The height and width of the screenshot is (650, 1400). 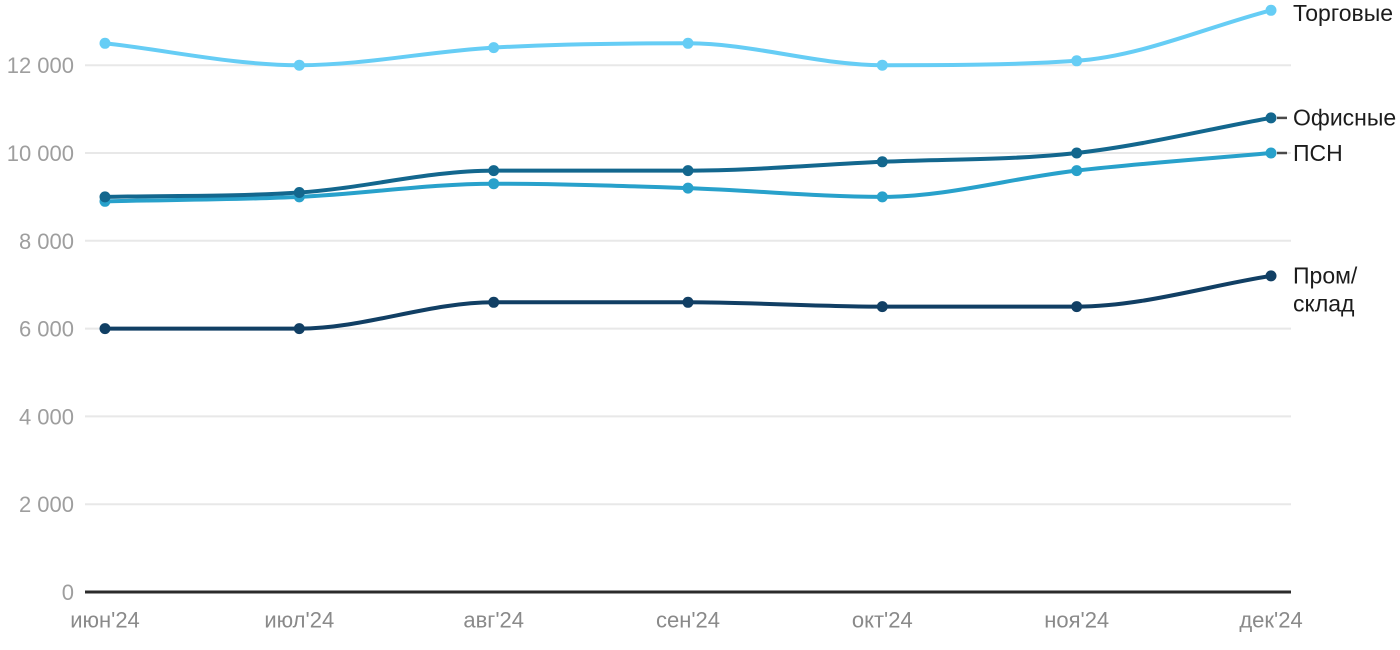 I want to click on x-tick-label-4: окт'24, so click(x=882, y=619).